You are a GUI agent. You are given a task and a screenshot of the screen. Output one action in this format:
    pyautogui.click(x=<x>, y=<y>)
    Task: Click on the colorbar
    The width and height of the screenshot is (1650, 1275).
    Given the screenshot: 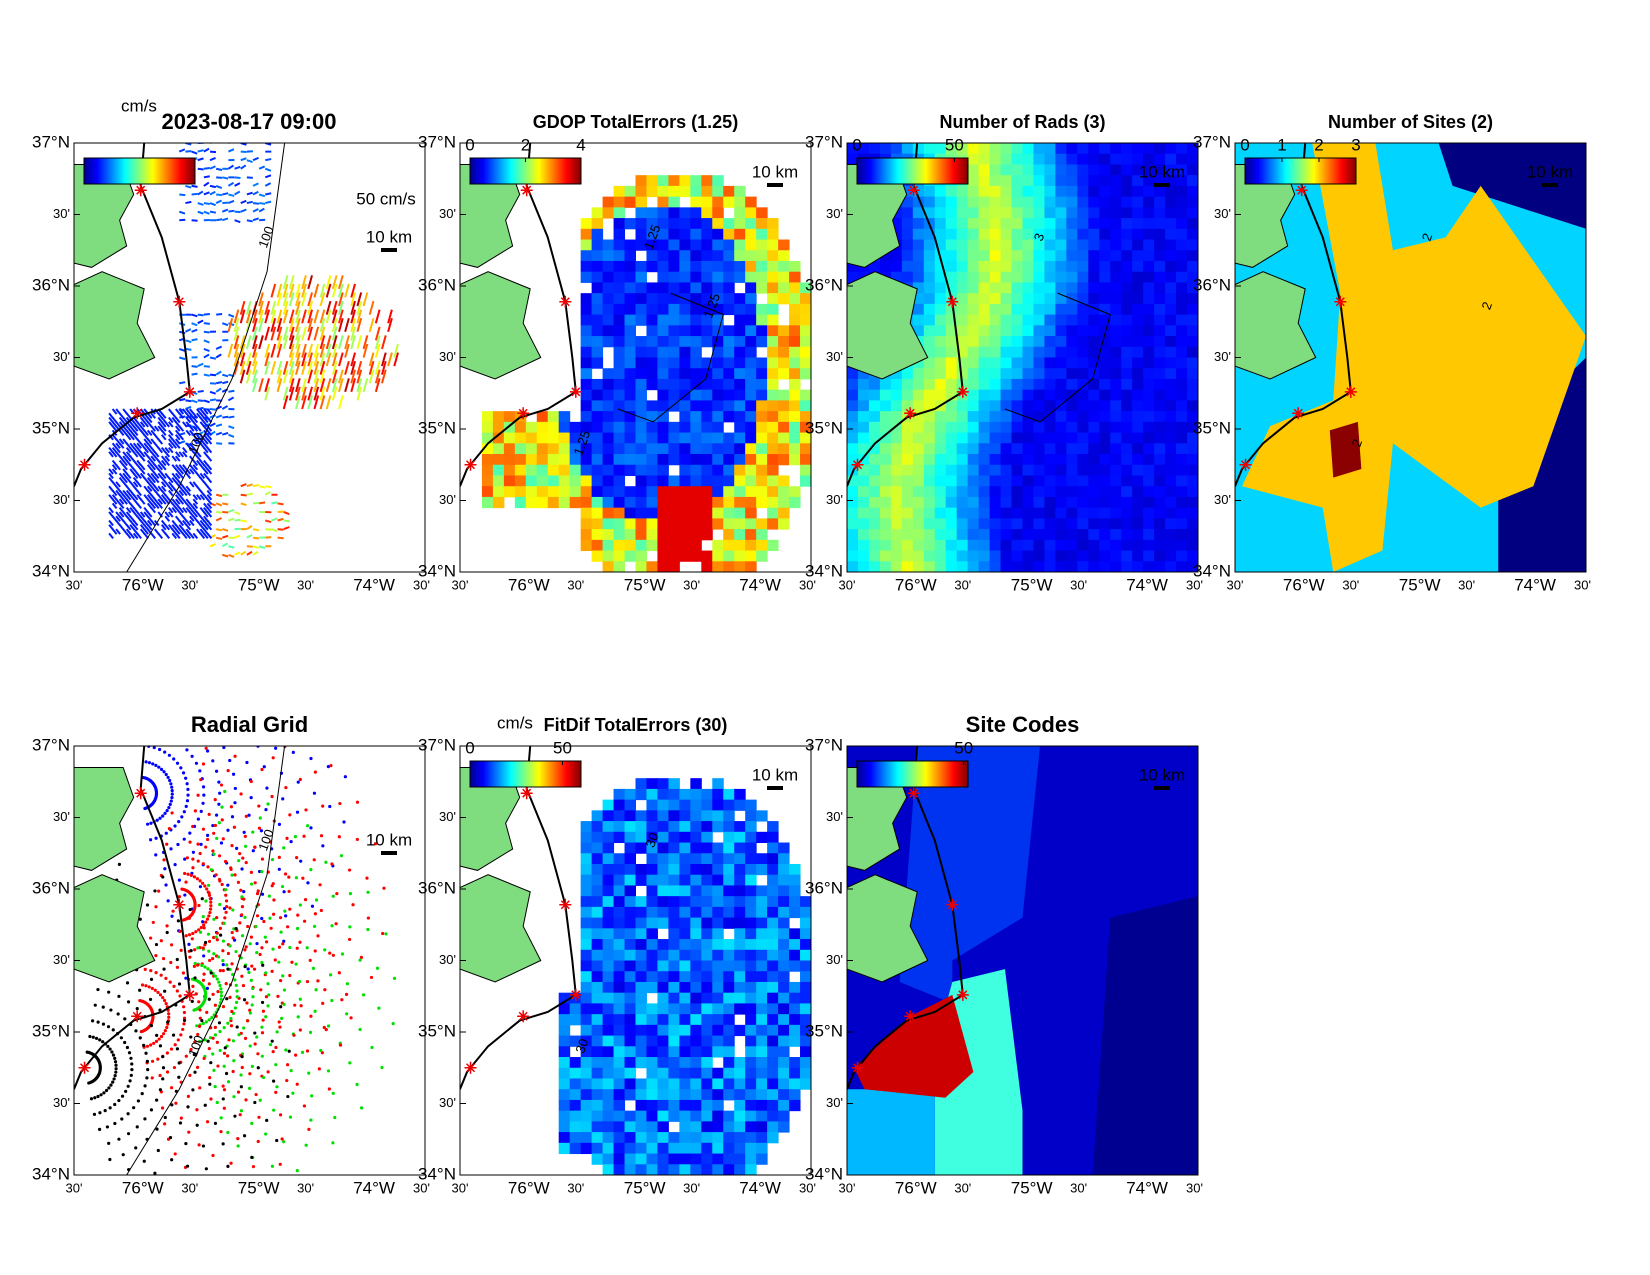 What is the action you would take?
    pyautogui.click(x=525, y=171)
    